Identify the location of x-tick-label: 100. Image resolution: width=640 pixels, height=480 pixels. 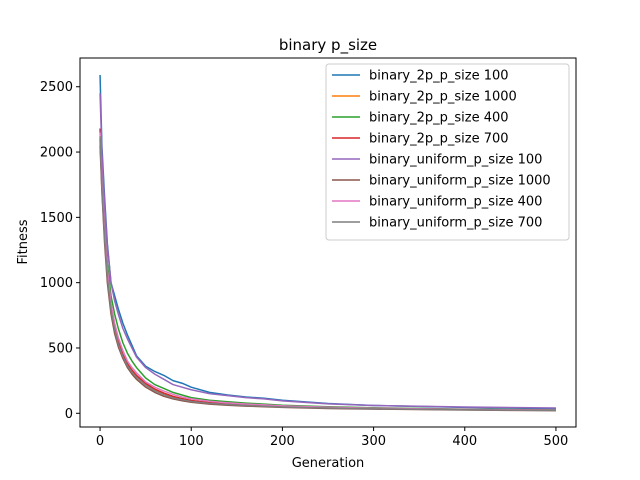
(191, 441).